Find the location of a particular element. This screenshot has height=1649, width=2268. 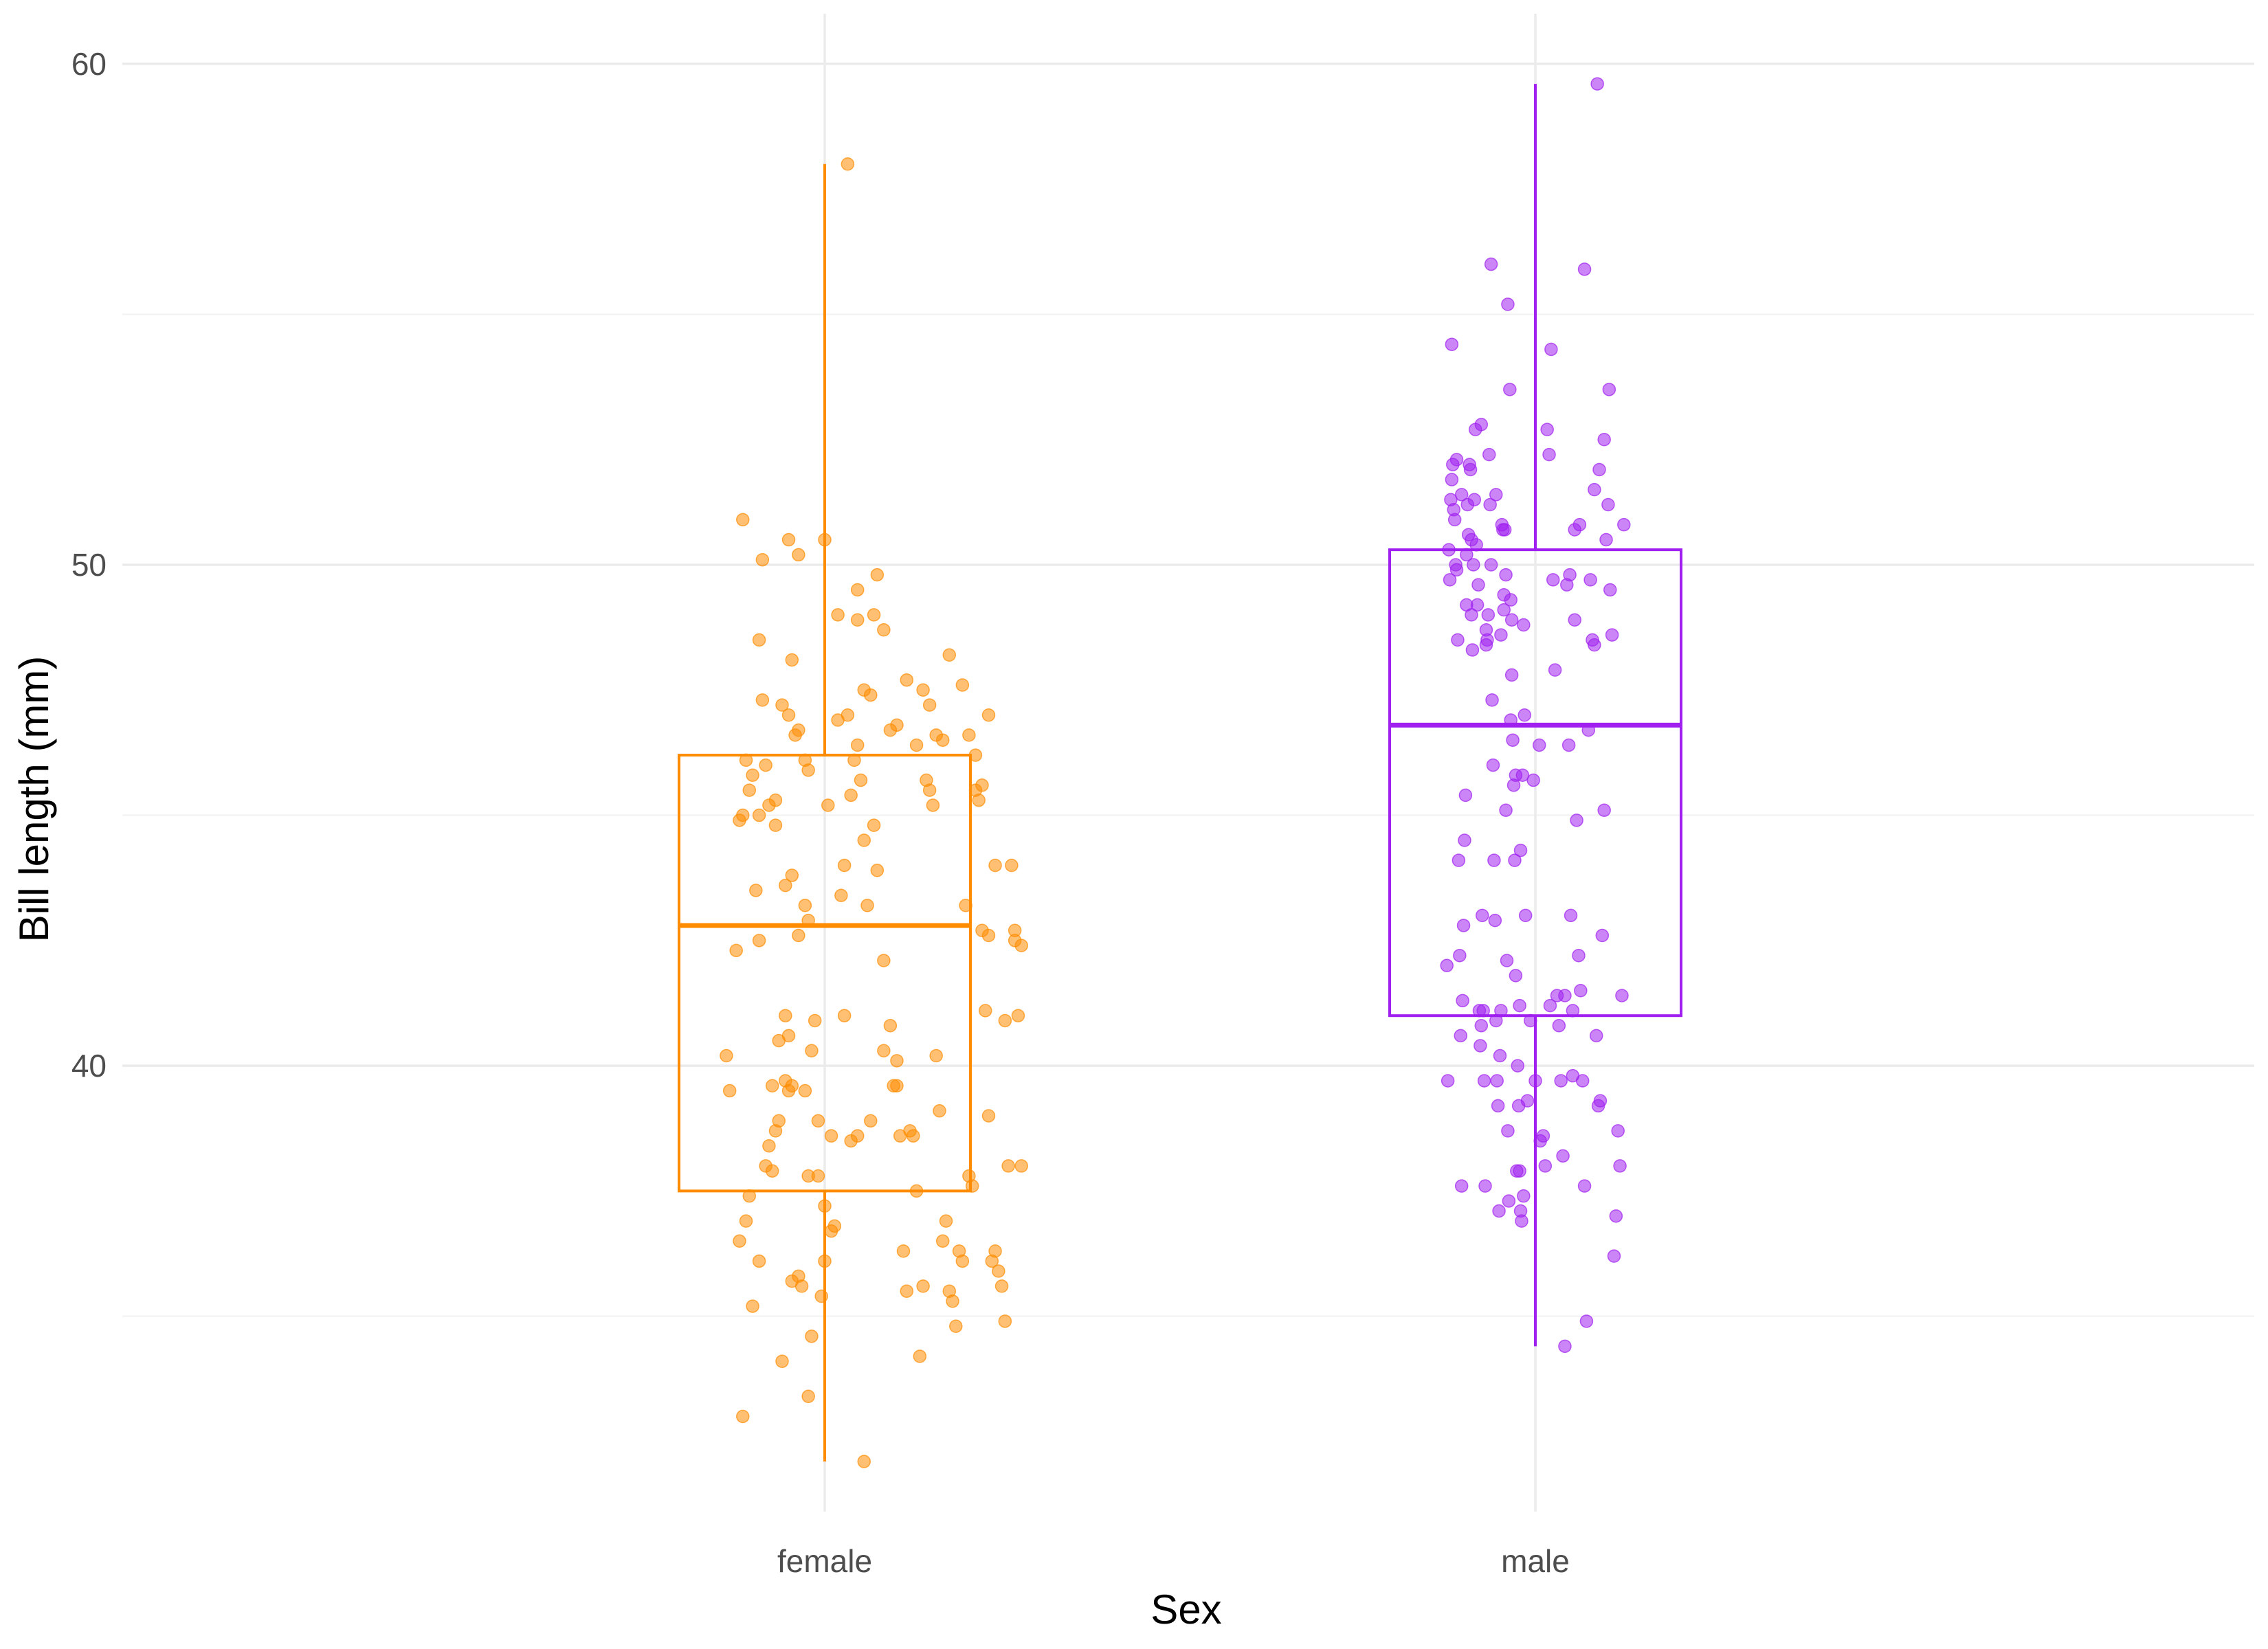

y-tick-labels: 40 50 60 is located at coordinates (89, 565).